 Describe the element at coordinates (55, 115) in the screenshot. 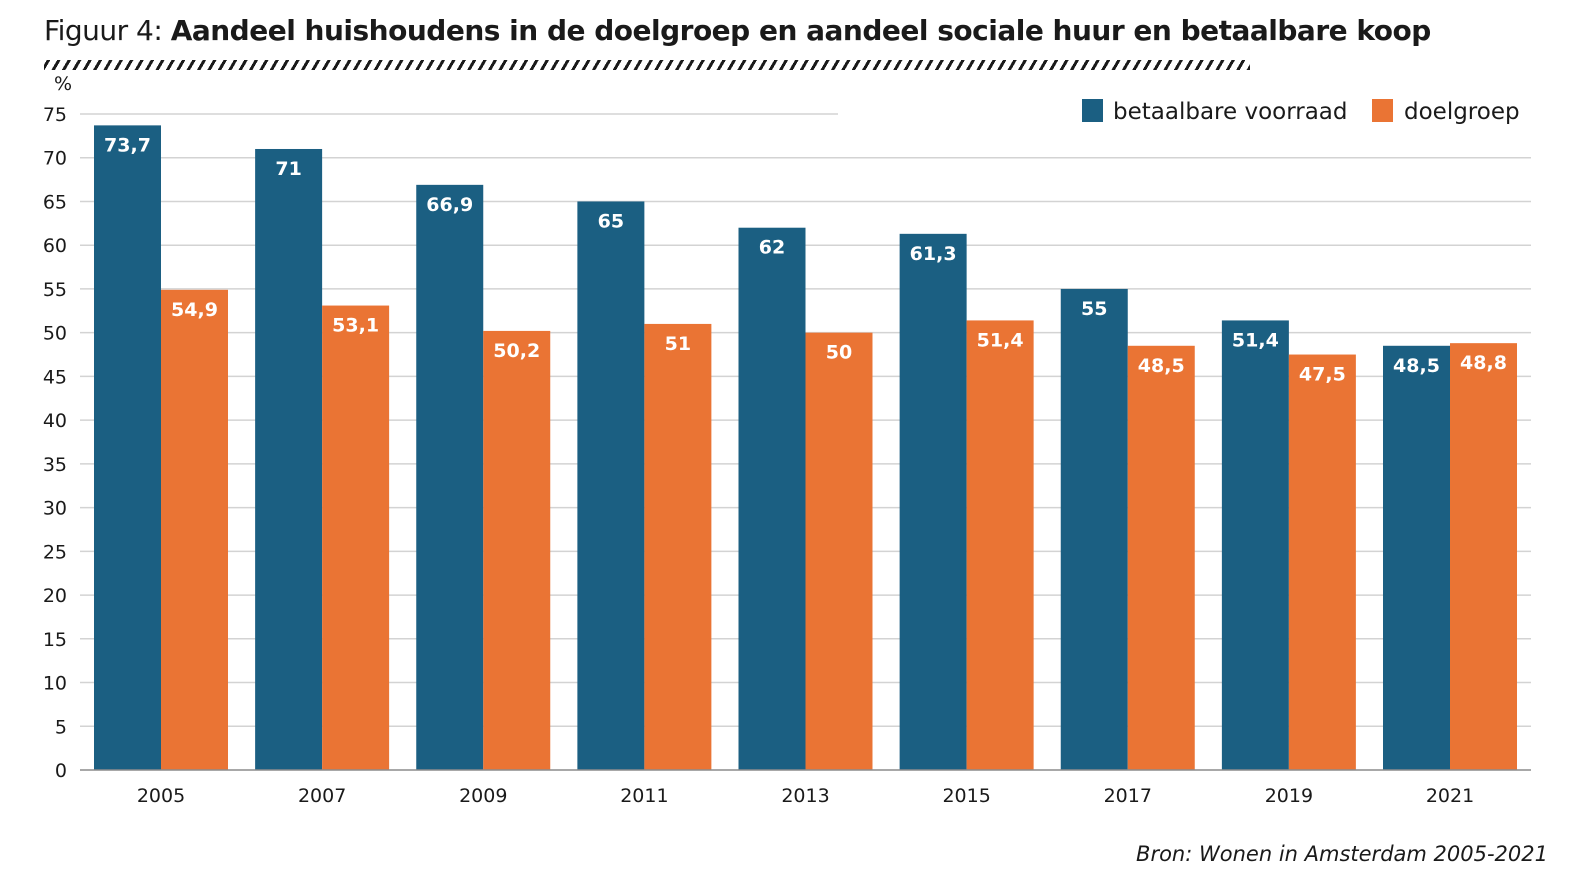

I see `y-tick-label: 75` at that location.